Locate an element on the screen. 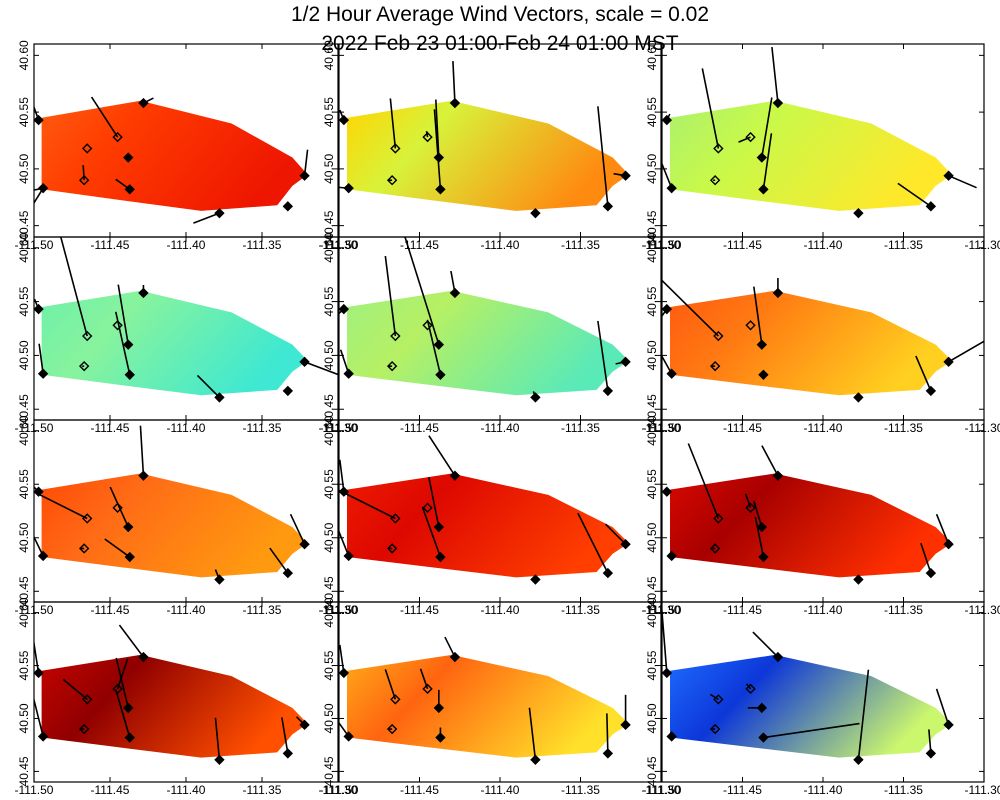 The image size is (1000, 800). panel-12-y-tick-label: 40.45 is located at coordinates (652, 771).